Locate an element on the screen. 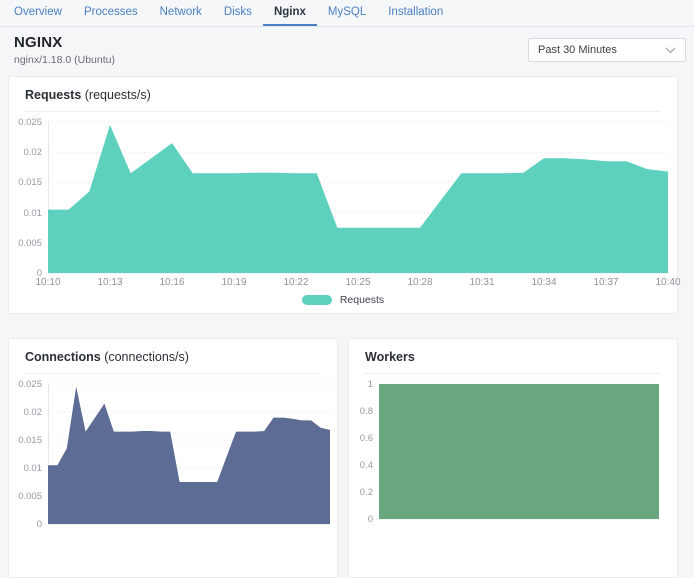 The image size is (694, 578). tab-overview: Overview is located at coordinates (38, 12).